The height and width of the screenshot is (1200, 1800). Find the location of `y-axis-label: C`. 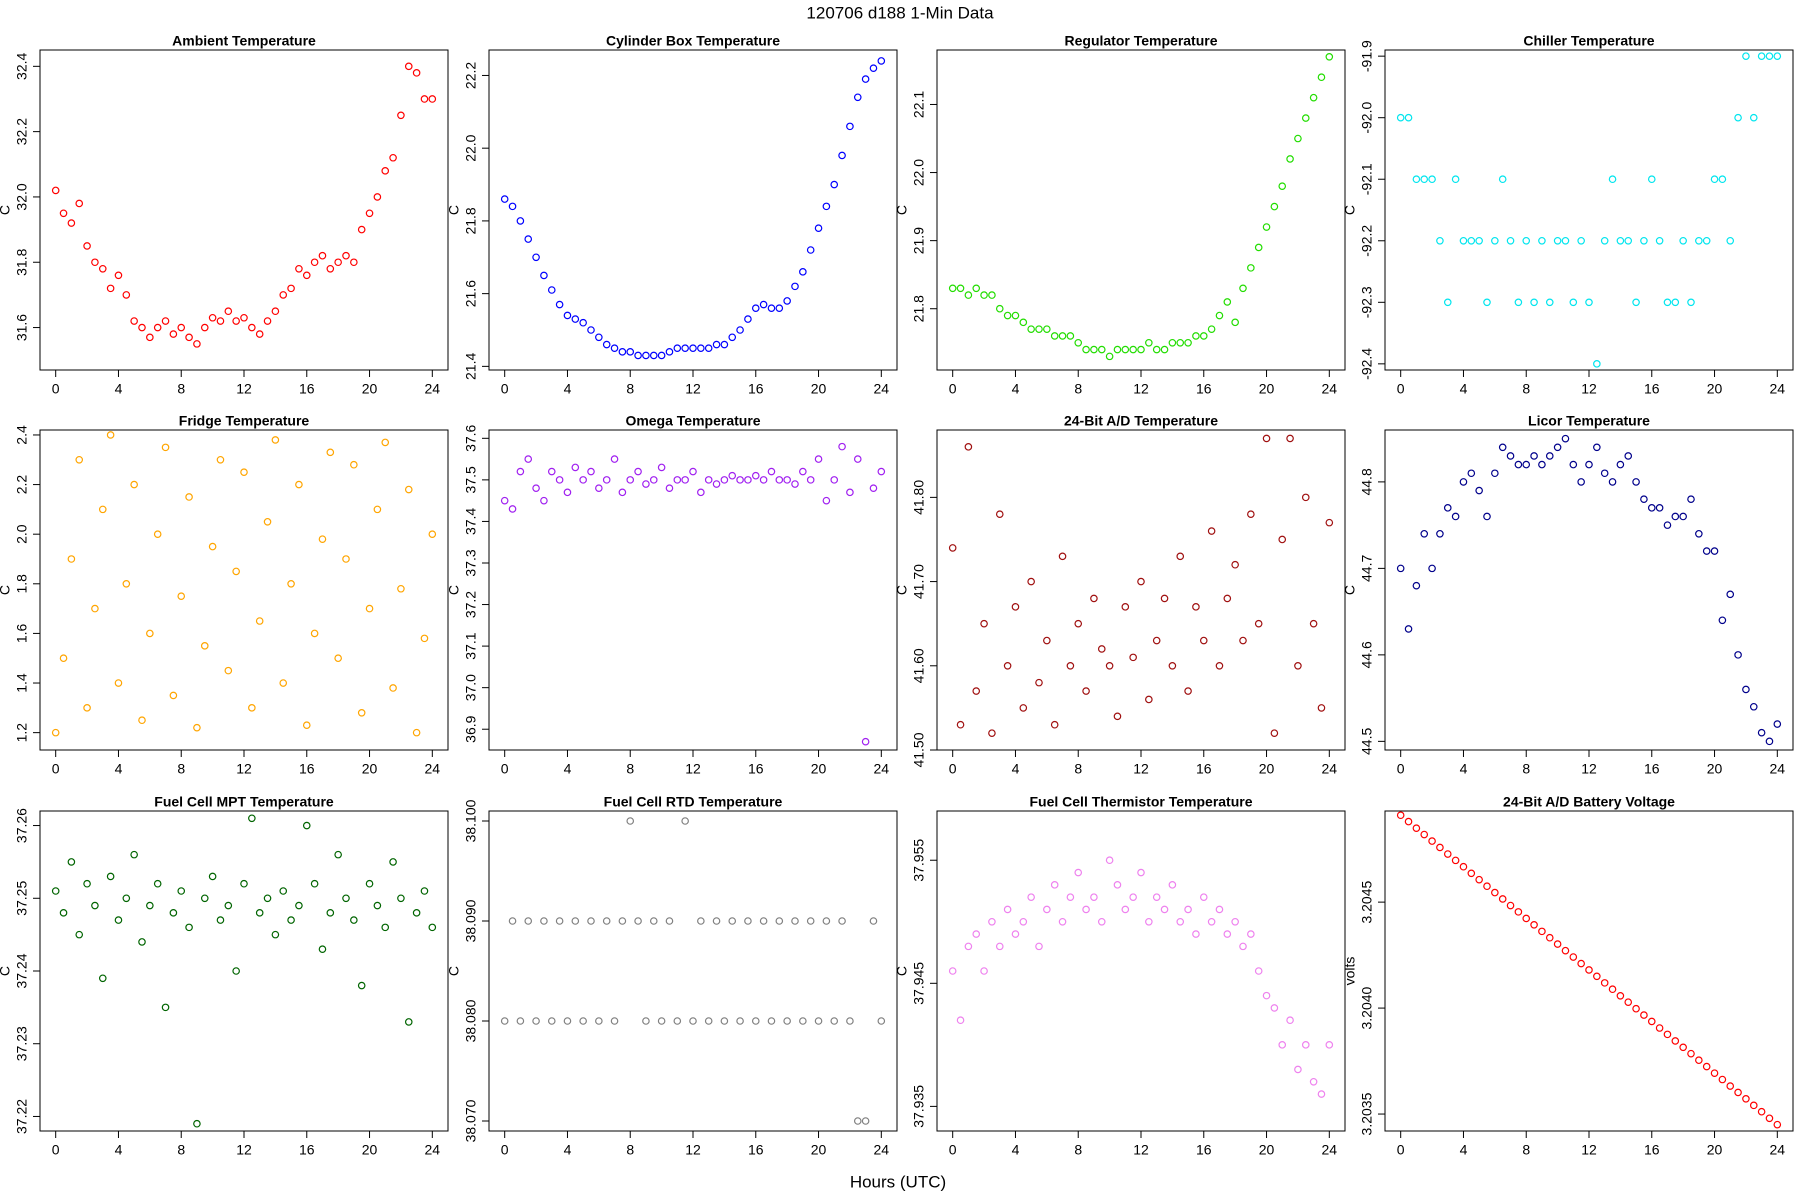

y-axis-label: C is located at coordinates (902, 210).